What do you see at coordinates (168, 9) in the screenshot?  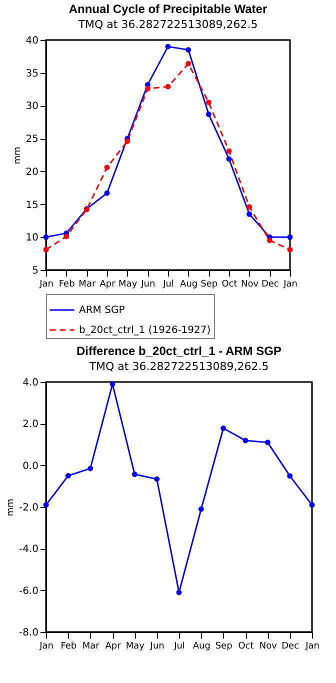 I see `chart-title: Annual Cycle of Precipitable Water` at bounding box center [168, 9].